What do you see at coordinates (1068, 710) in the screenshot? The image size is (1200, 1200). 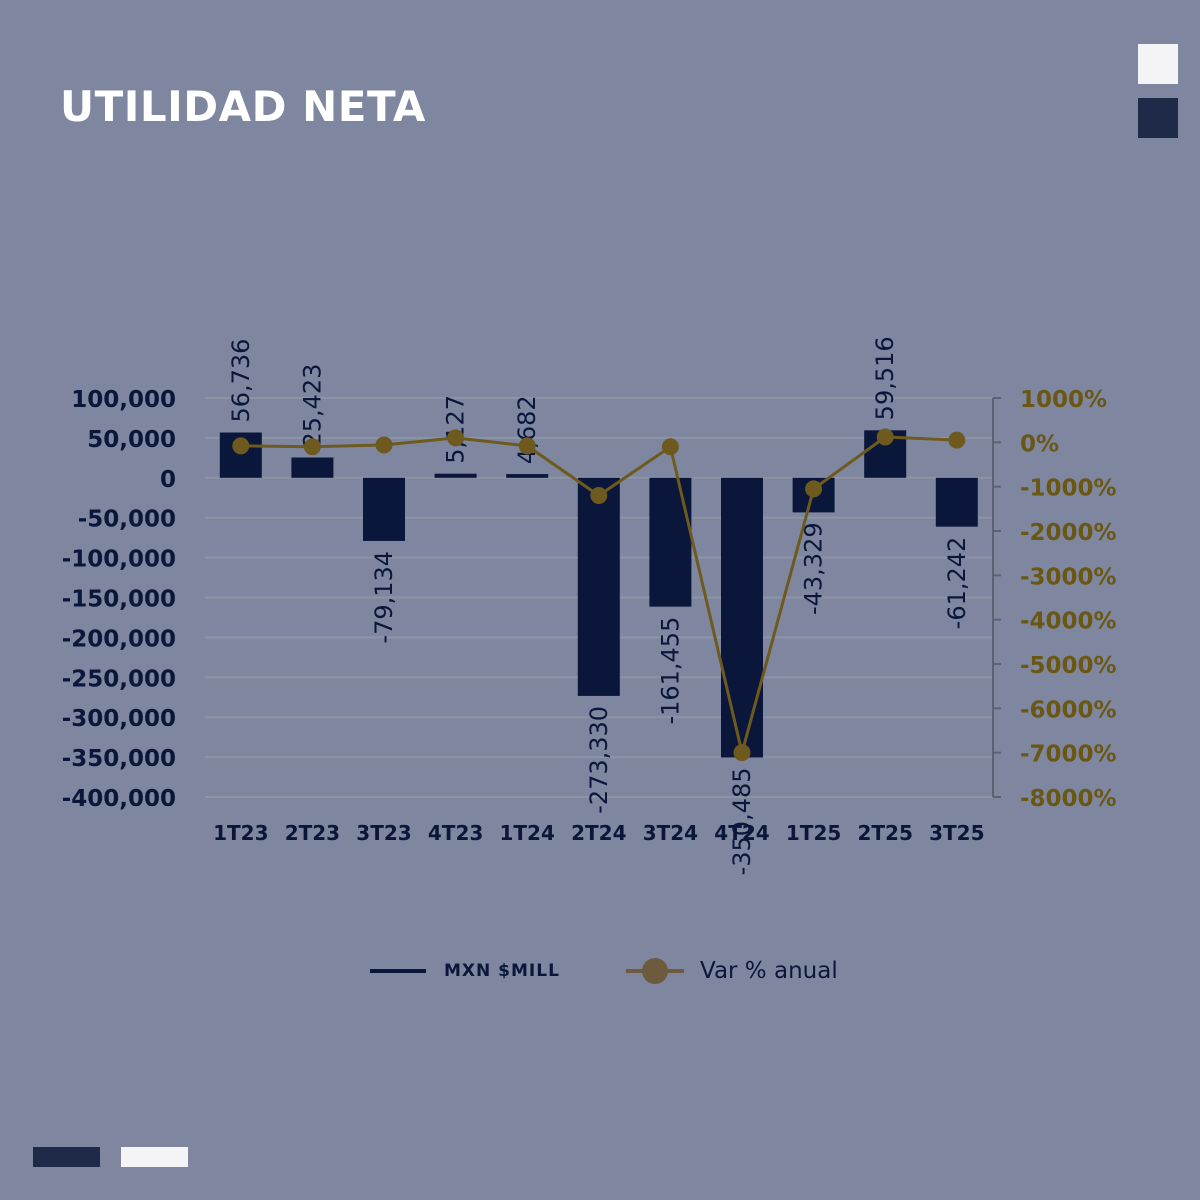 I see `right-axis-tick-label: -6000%` at bounding box center [1068, 710].